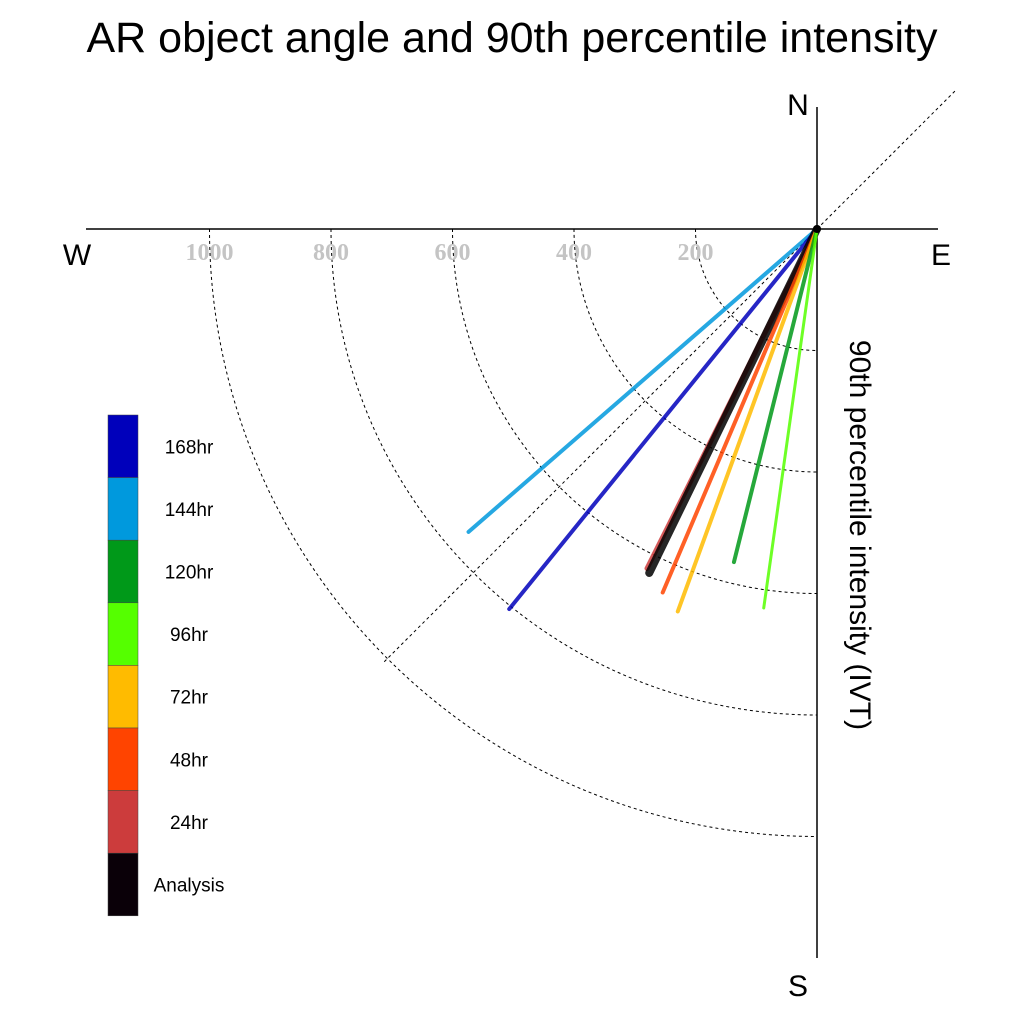 The image size is (1024, 1024). I want to click on radial-tick-label: 400, so click(574, 253).